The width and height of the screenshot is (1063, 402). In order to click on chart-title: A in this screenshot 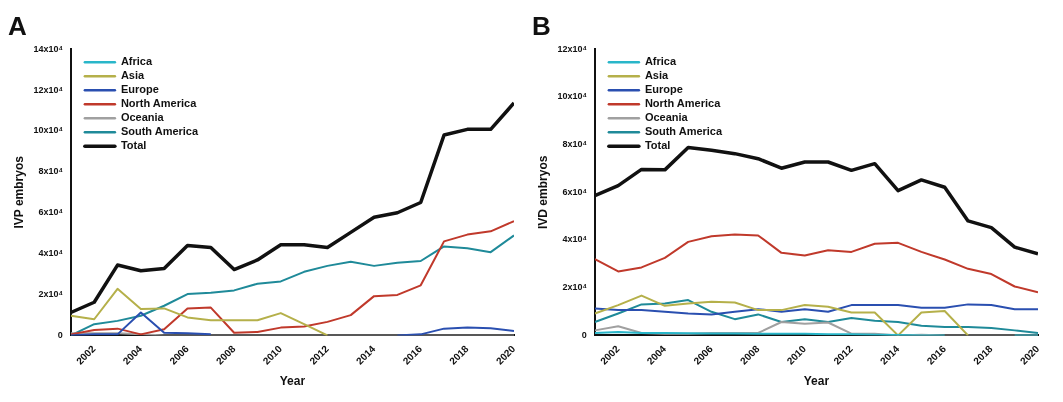, I will do `click(17, 25)`.